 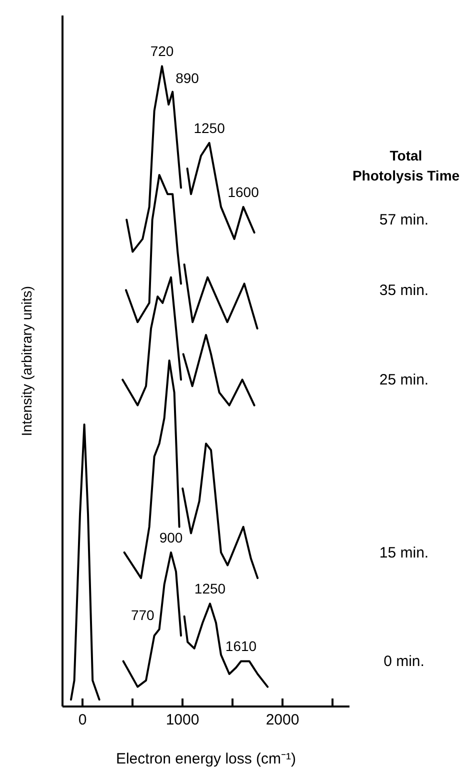 I want to click on y-axis-title: Intensity (arbitrary units), so click(x=26, y=361).